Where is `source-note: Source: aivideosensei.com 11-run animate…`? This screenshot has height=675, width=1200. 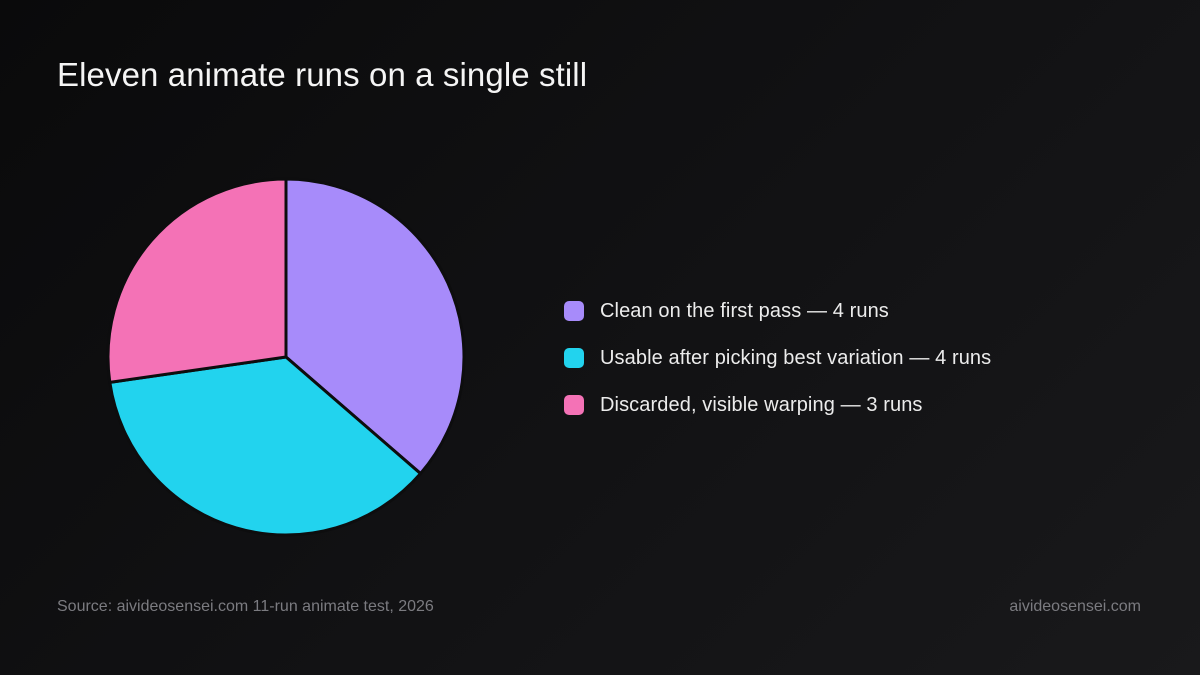 source-note: Source: aivideosensei.com 11-run animate… is located at coordinates (245, 606).